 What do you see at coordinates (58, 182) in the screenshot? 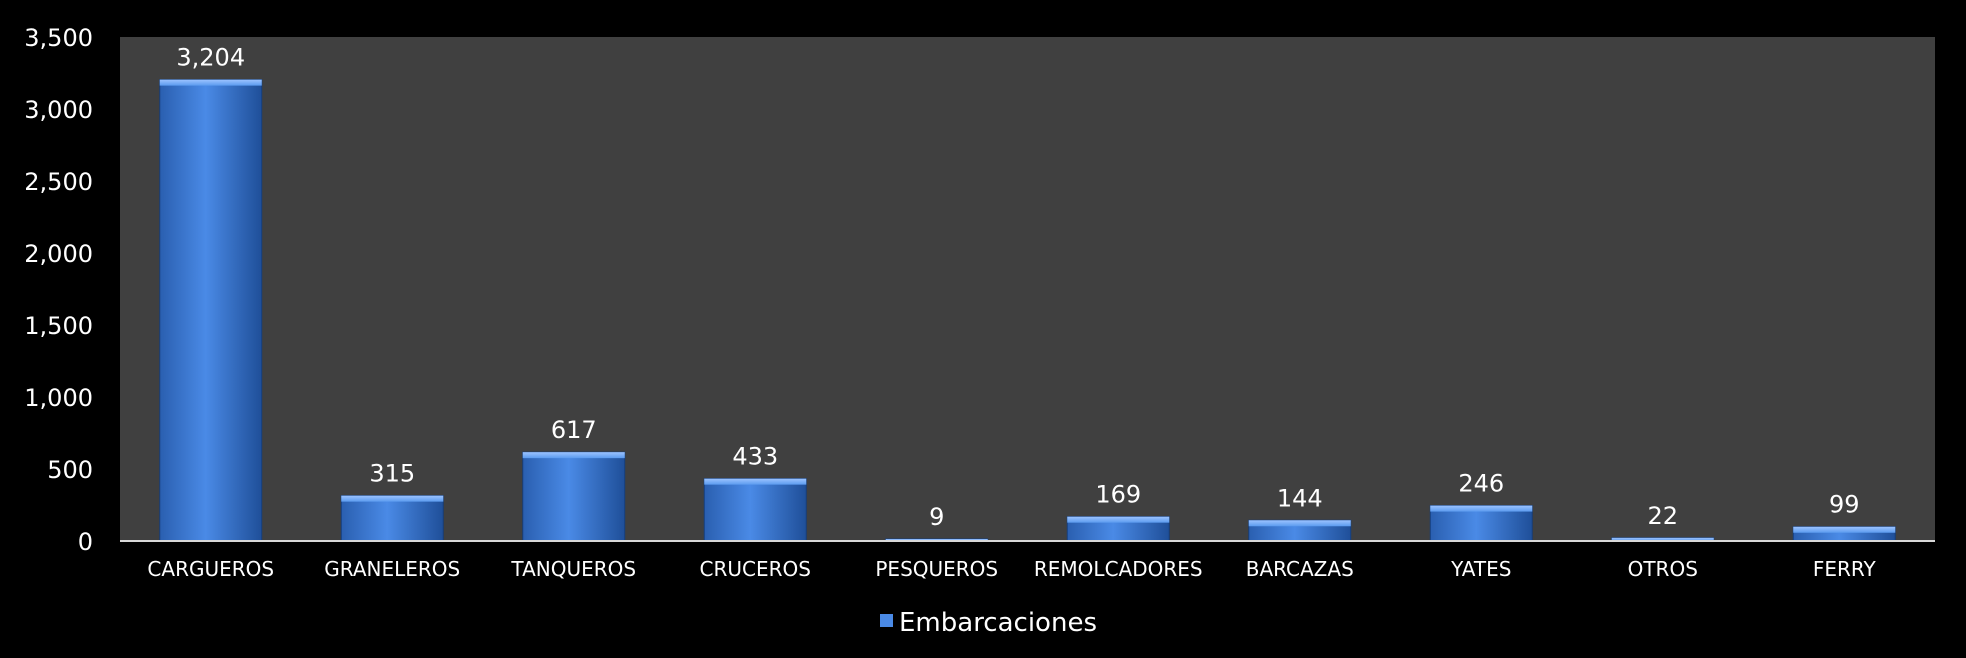
I see `y-tick-label: 2,500` at bounding box center [58, 182].